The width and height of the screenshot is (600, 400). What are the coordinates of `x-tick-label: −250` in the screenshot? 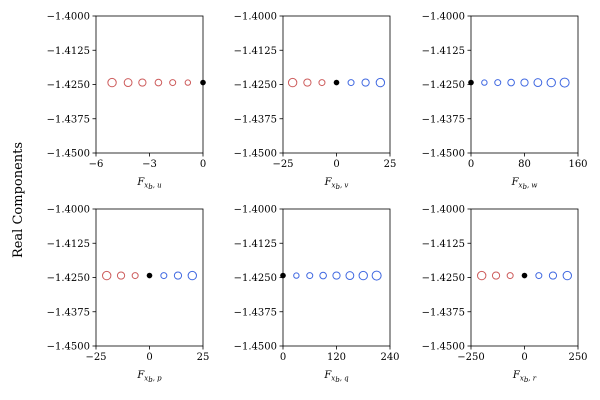 It's located at (470, 357).